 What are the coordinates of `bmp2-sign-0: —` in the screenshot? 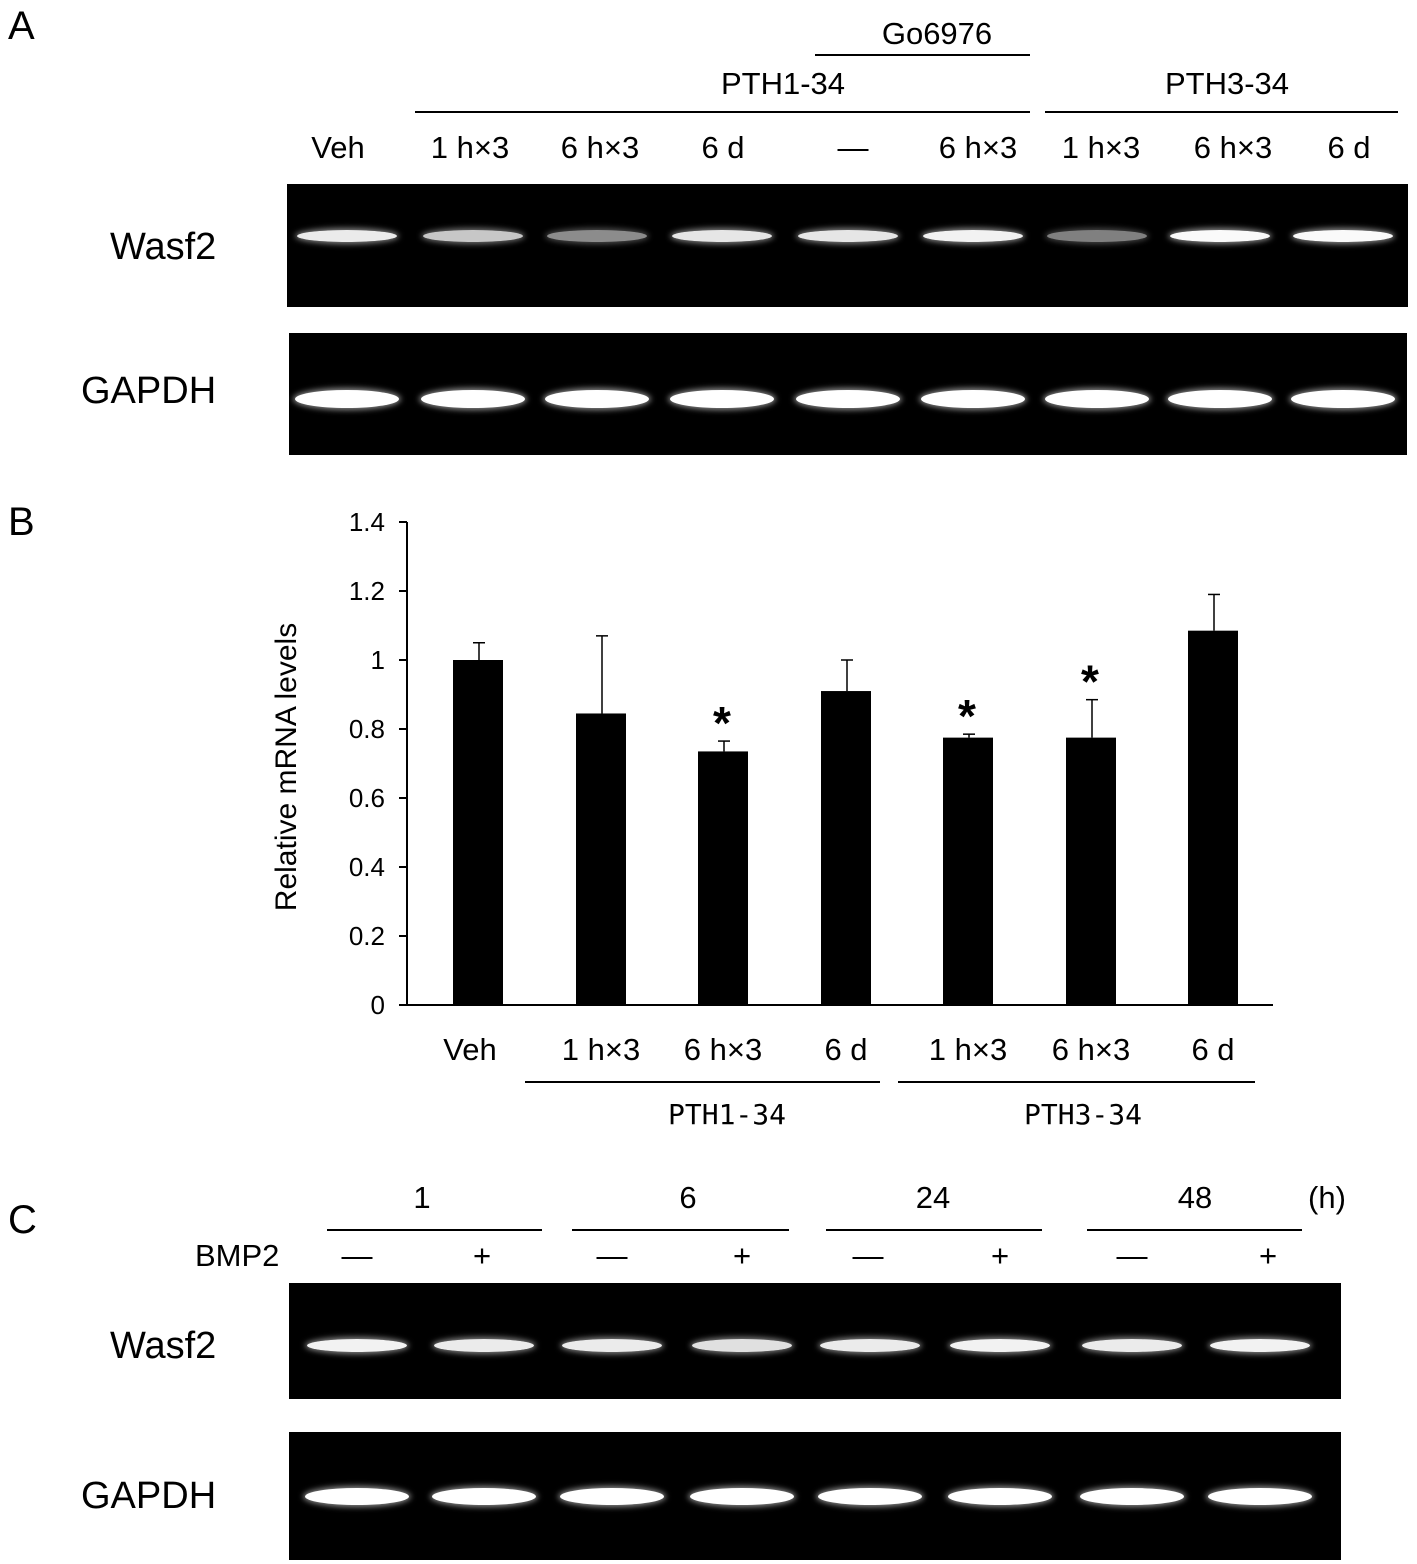 It's located at (357, 1255).